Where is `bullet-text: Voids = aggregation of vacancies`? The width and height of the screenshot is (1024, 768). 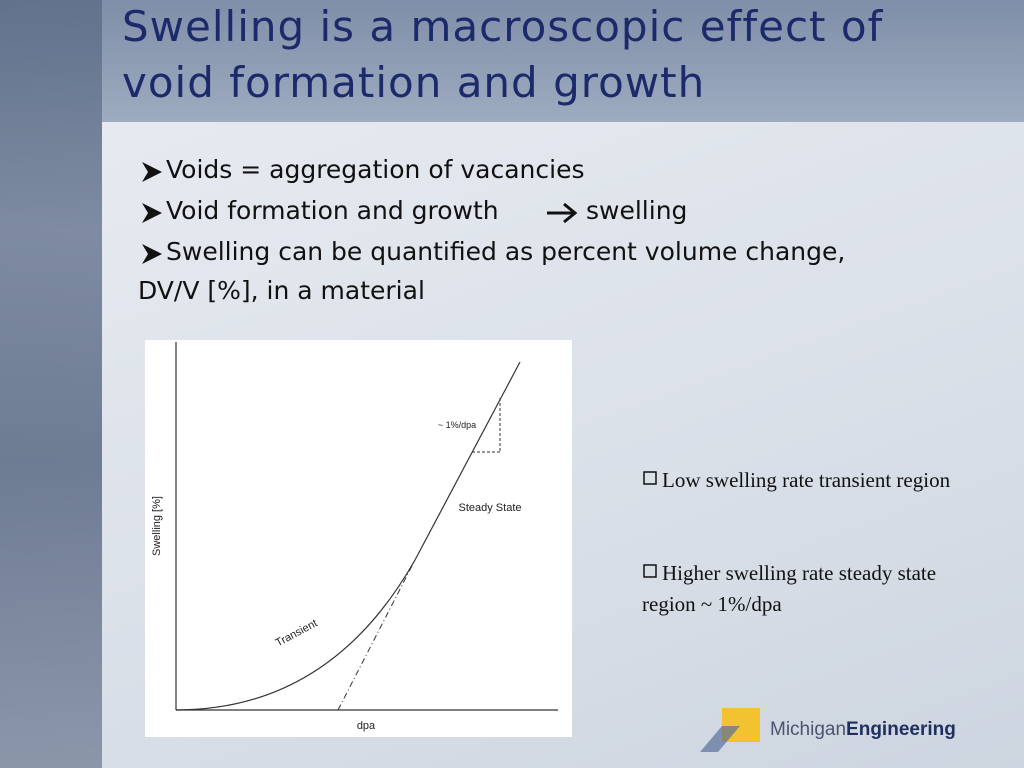
bullet-text: Voids = aggregation of vacancies is located at coordinates (375, 169).